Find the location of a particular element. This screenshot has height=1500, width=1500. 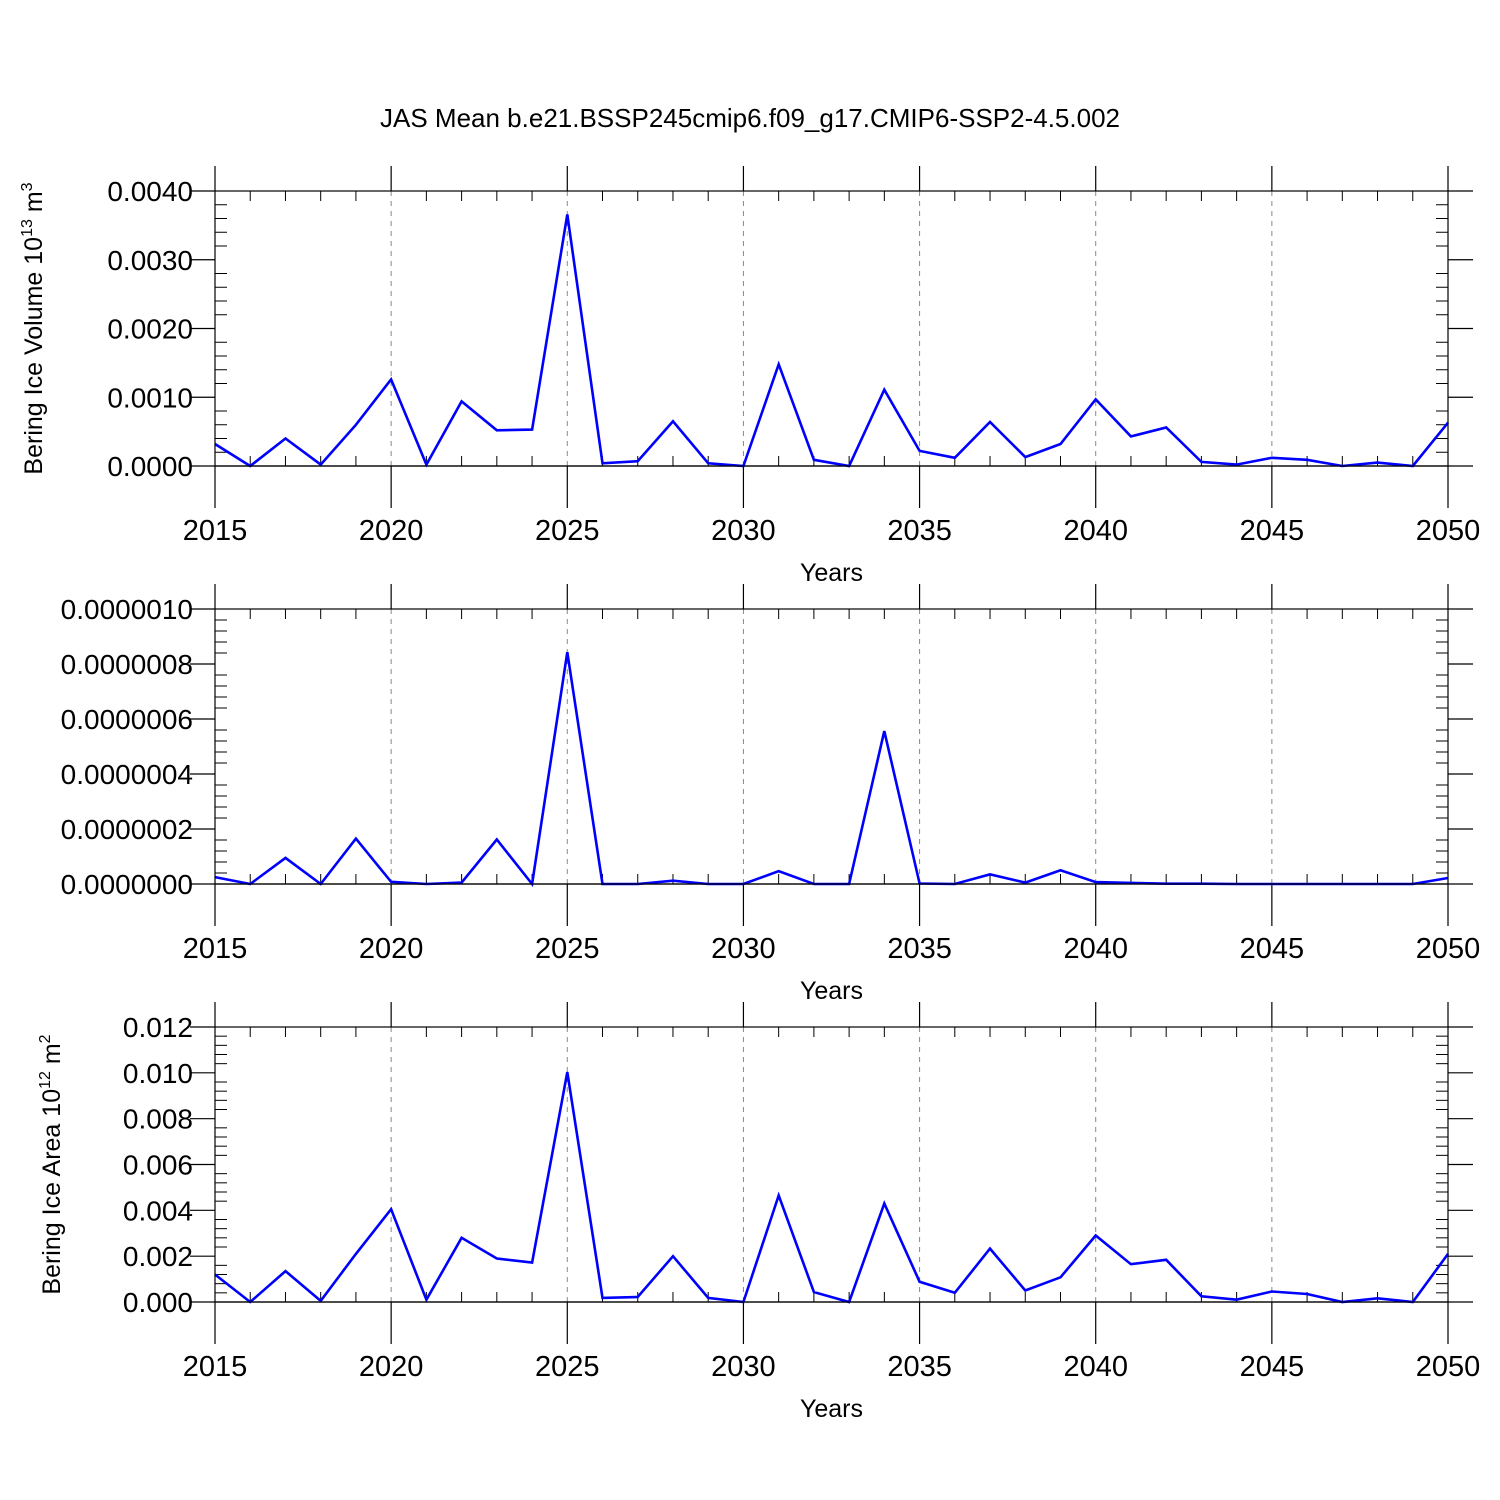

y-tick-label: 0.0040 is located at coordinates (150, 191).